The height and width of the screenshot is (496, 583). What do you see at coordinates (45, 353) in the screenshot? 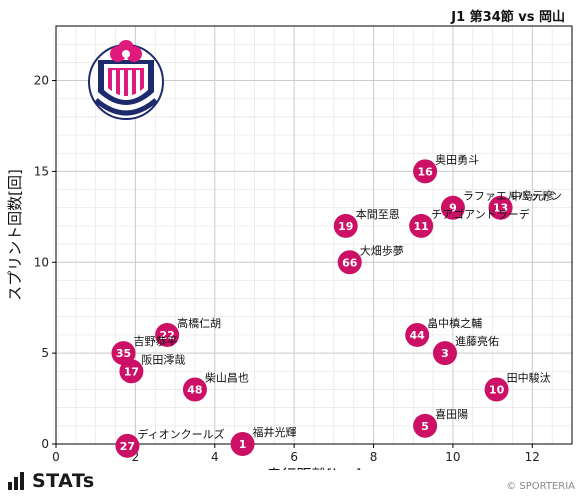
I see `y-tick-label: 5` at bounding box center [45, 353].